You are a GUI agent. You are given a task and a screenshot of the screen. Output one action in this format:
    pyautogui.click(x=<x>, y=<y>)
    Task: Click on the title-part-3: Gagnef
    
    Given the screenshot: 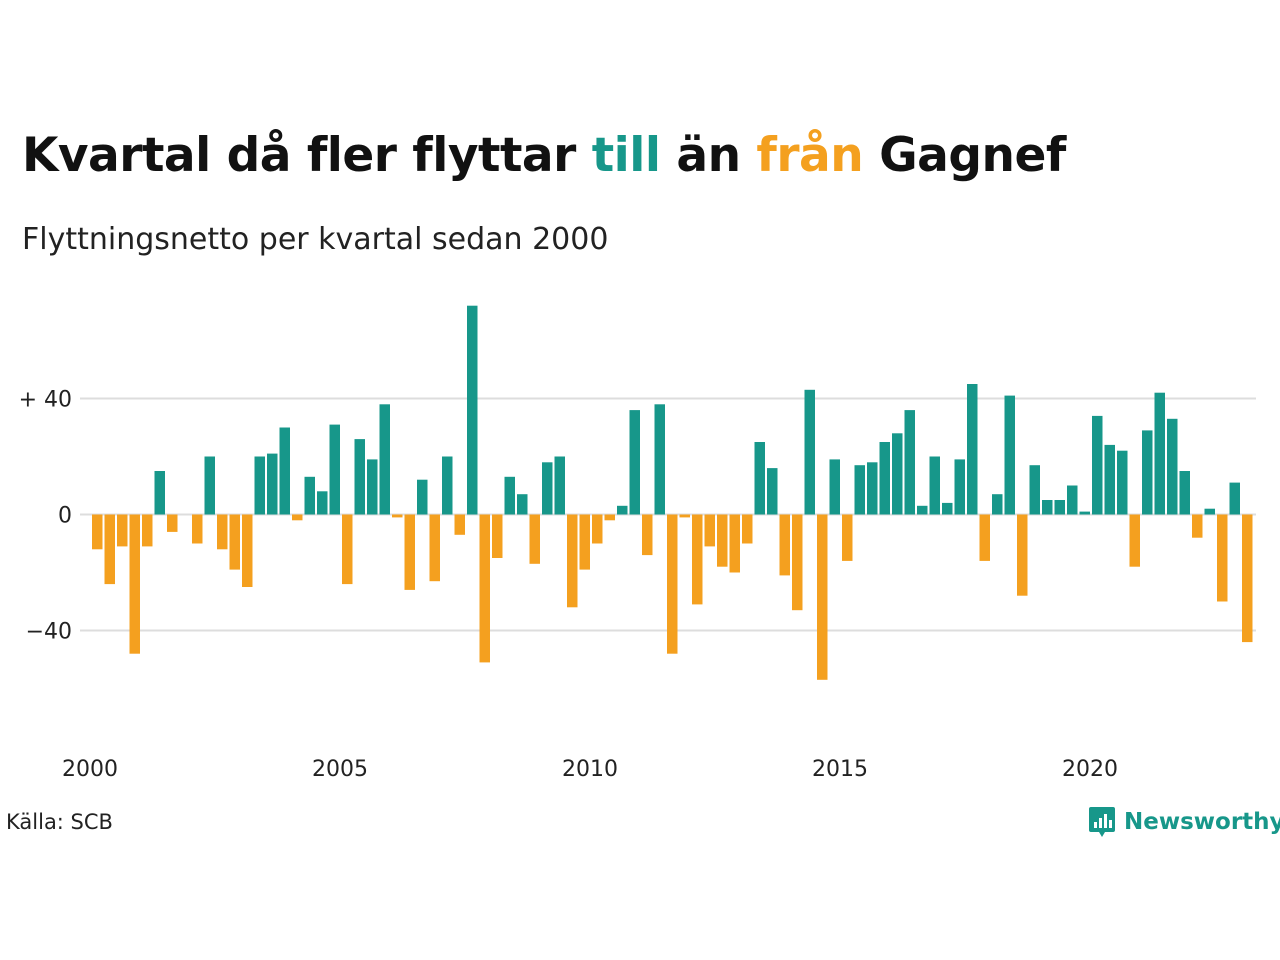 What is the action you would take?
    pyautogui.click(x=964, y=155)
    